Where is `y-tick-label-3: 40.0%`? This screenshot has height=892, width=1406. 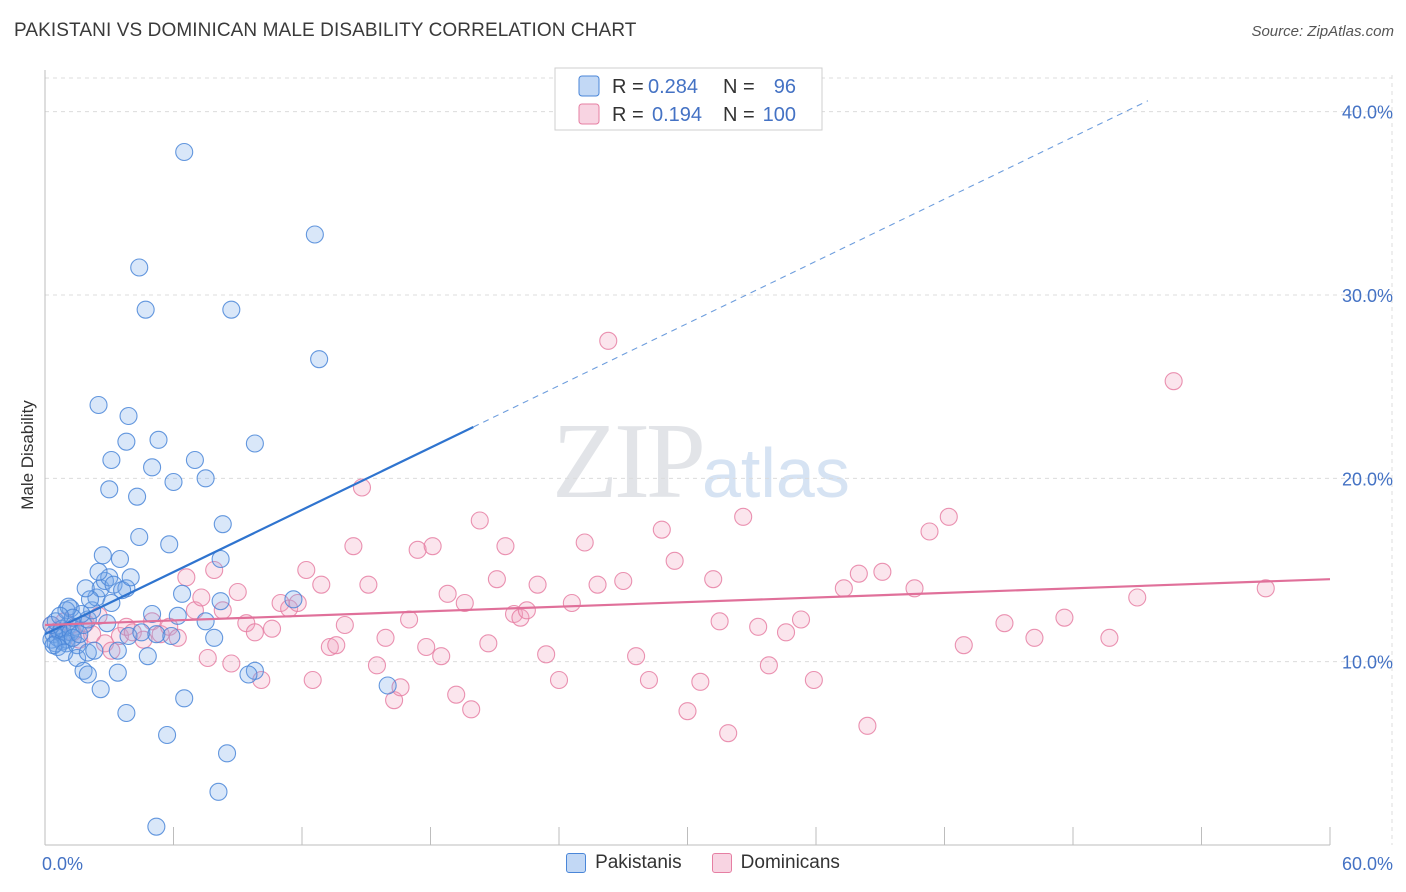
y-tick-label-3: 40.0% is located at coordinates (1367, 113).